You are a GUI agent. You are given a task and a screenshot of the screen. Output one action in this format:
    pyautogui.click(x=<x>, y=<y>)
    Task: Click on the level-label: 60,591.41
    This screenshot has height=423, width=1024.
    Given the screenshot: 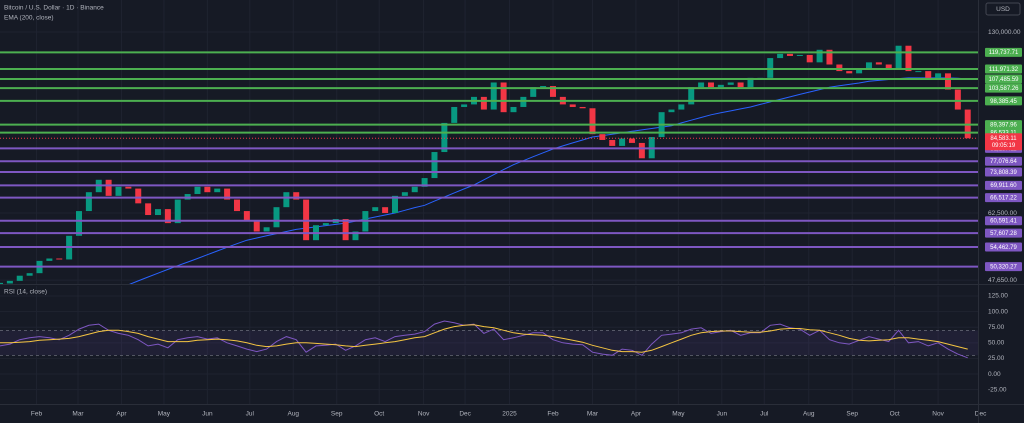 What is the action you would take?
    pyautogui.click(x=1003, y=222)
    